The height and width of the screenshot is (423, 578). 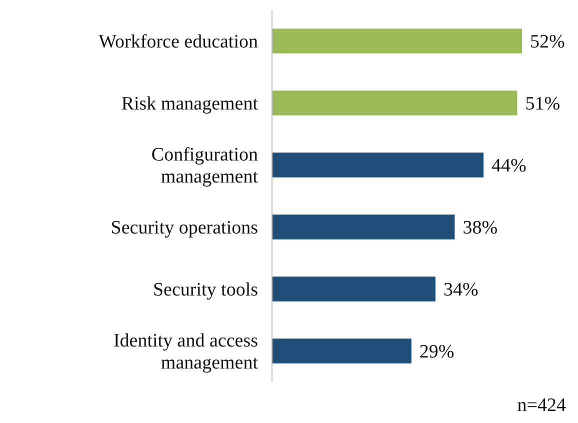 I want to click on y-tick-label: Identity and access management, so click(x=186, y=352).